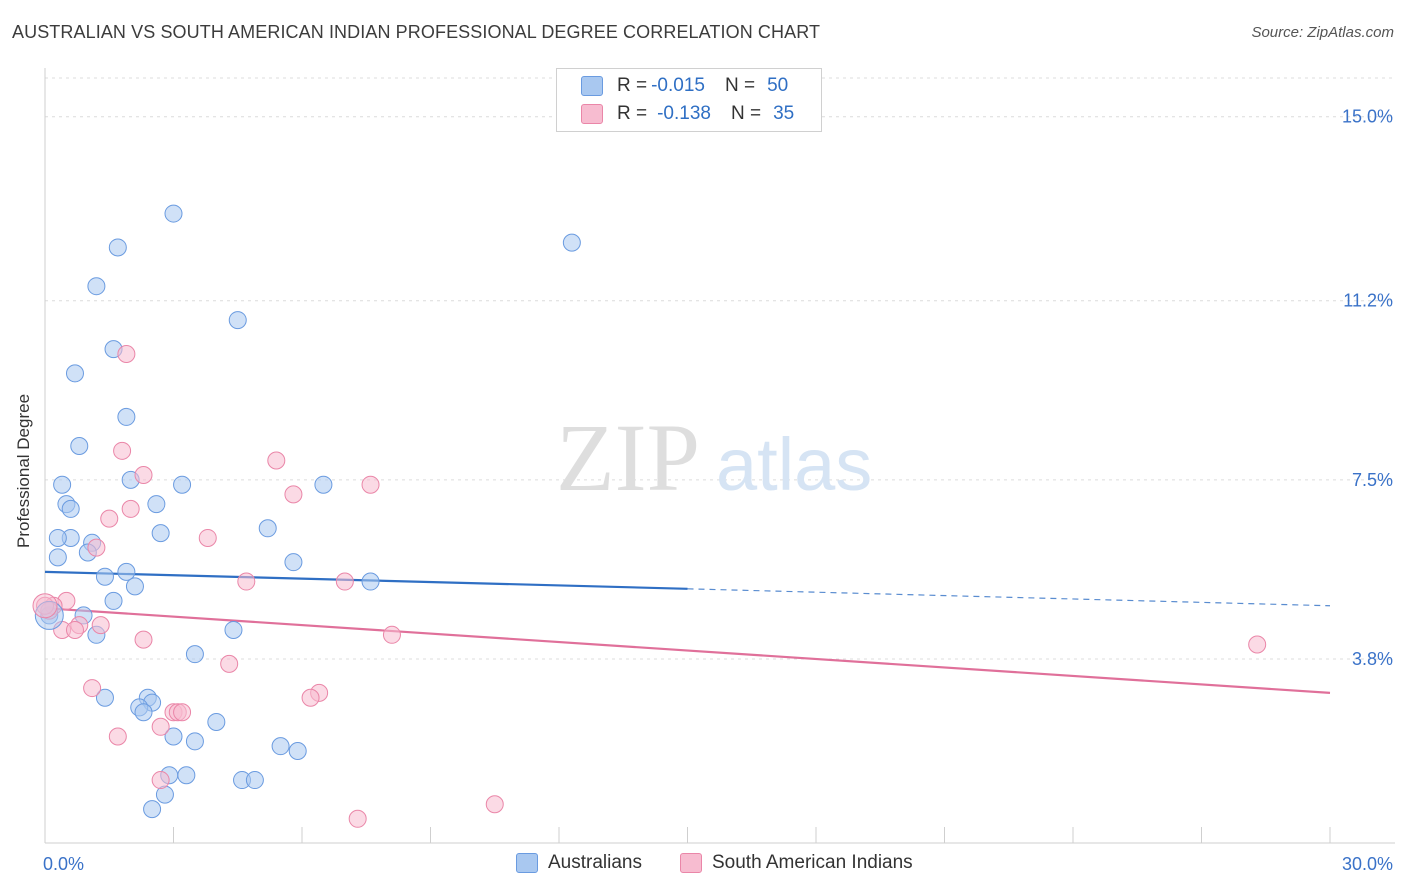  What do you see at coordinates (812, 862) in the screenshot?
I see `legend-label-south-american-indians: South American Indians` at bounding box center [812, 862].